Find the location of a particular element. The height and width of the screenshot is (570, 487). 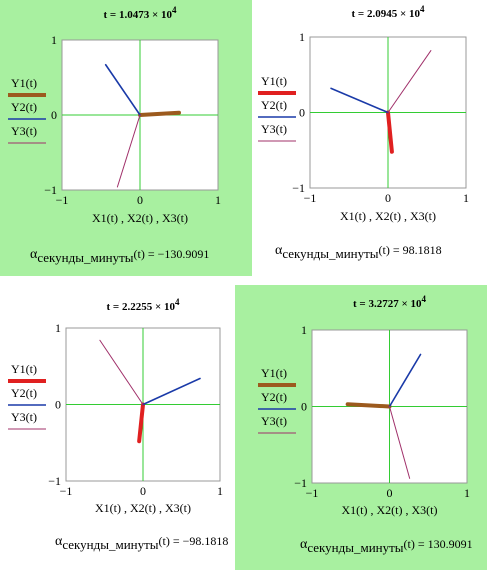

chart-title: t = 2.2255 × 104 is located at coordinates (143, 305).